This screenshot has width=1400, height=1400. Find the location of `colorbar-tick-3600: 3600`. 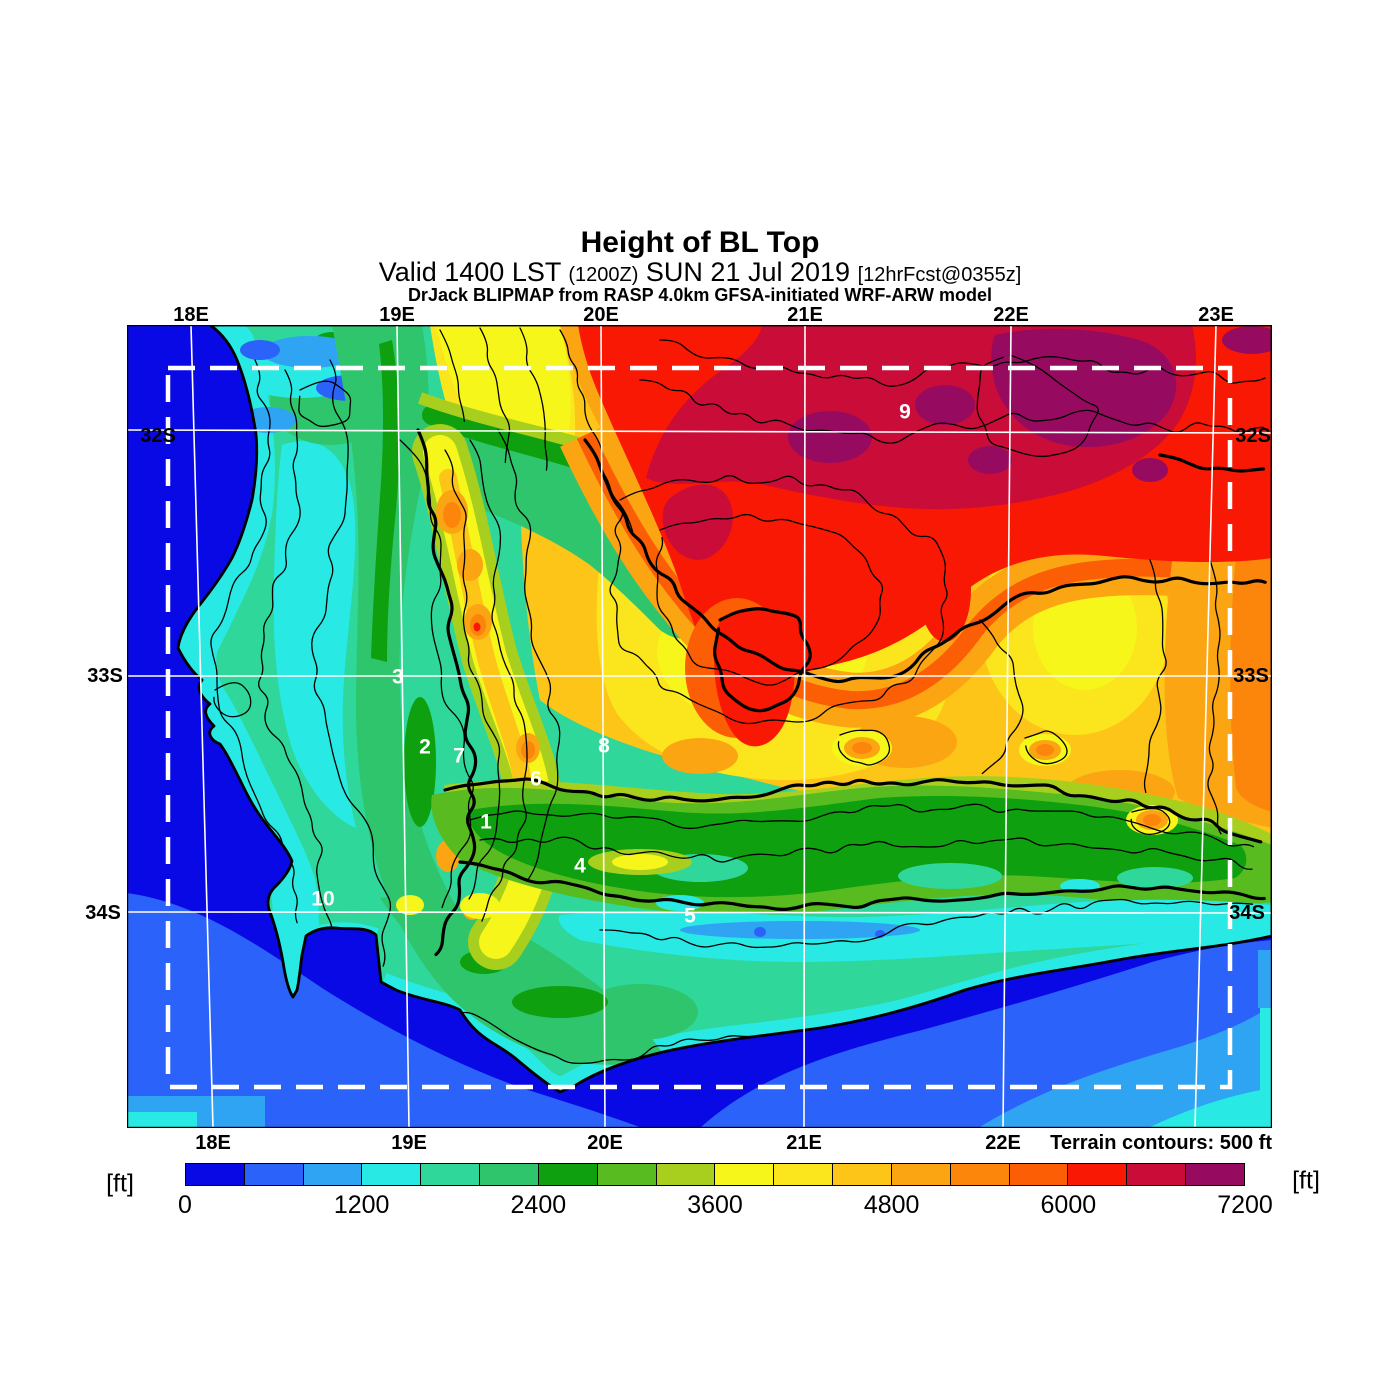

colorbar-tick-3600: 3600 is located at coordinates (715, 1205).